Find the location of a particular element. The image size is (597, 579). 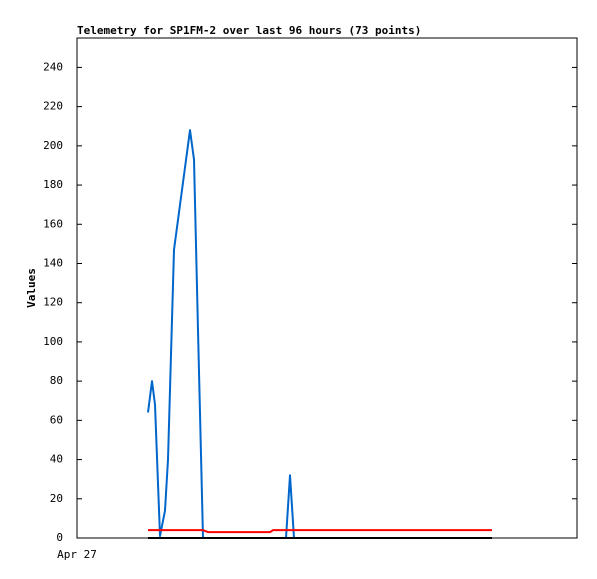

y-tick-label: 100 is located at coordinates (53, 341).